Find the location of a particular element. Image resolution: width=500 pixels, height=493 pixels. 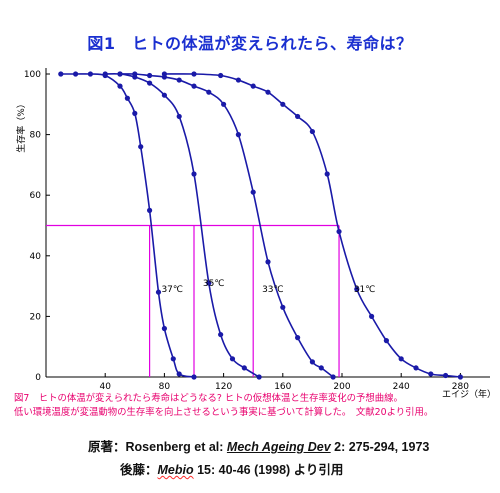

figure-title: 図1 ヒトの体温が変えられたら、寿命は？ is located at coordinates (250, 43).